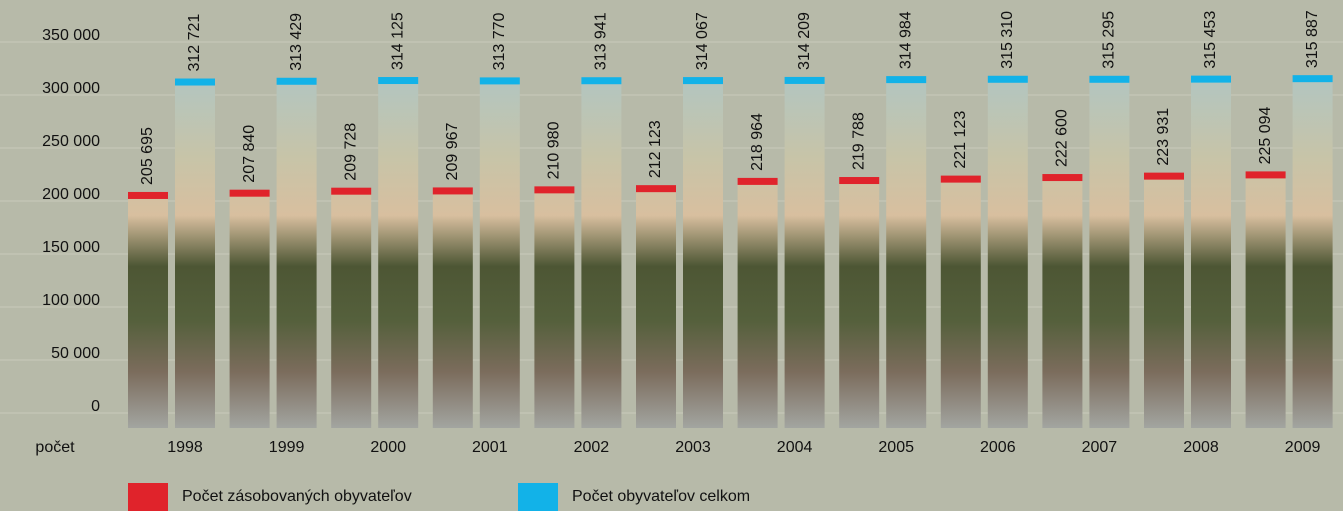  I want to click on x-tick-label: 1999, so click(287, 447).